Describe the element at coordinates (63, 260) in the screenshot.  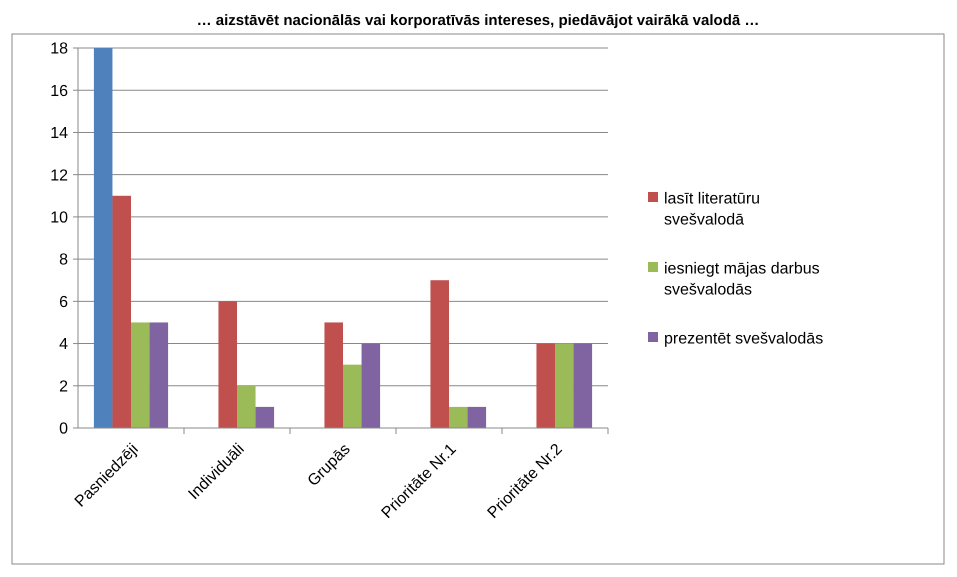
I see `y-tick-label: 8` at that location.